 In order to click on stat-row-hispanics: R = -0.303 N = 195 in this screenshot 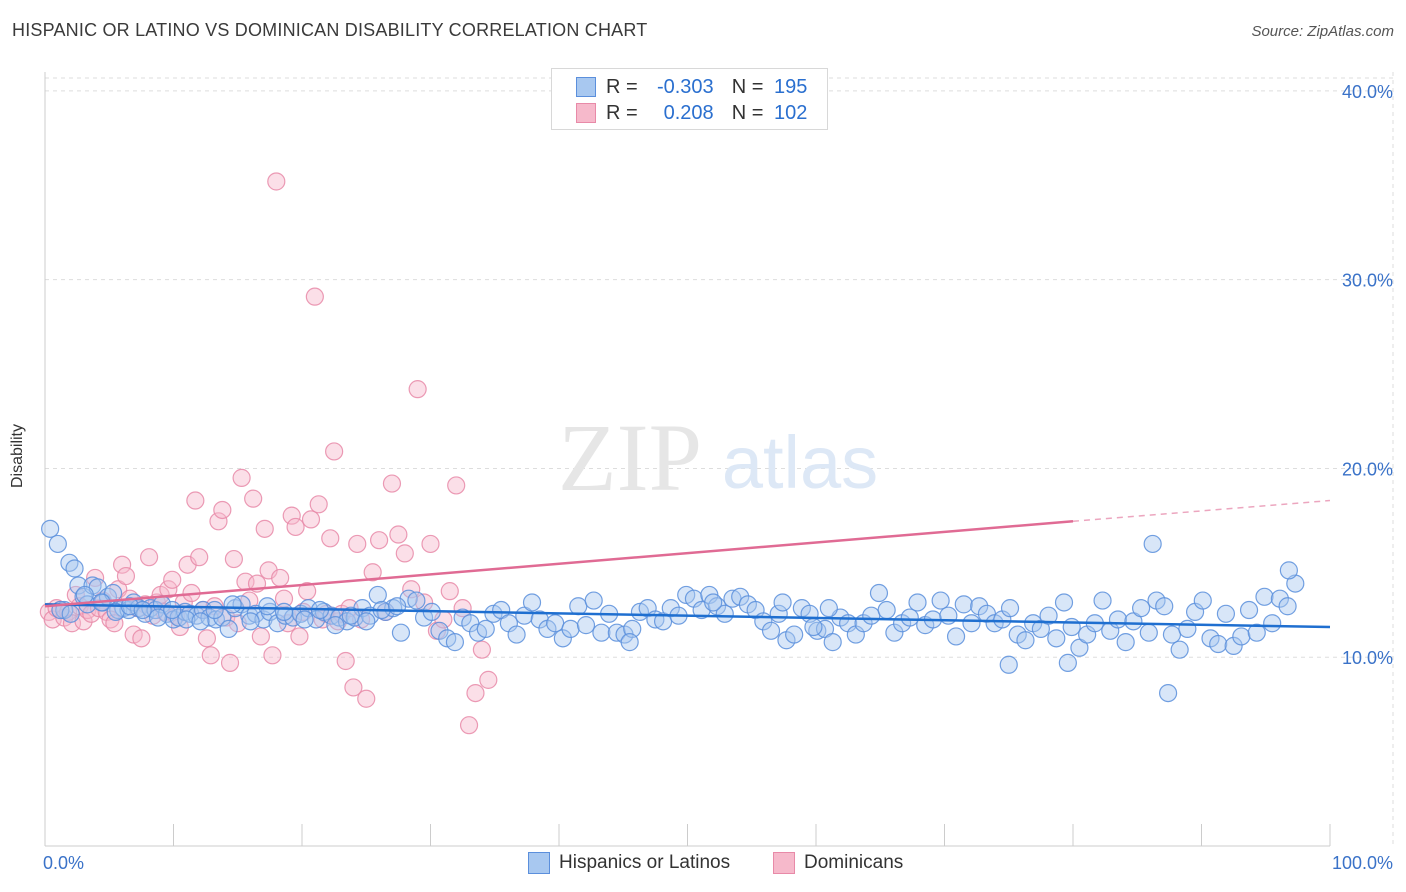, I will do `click(691, 87)`.